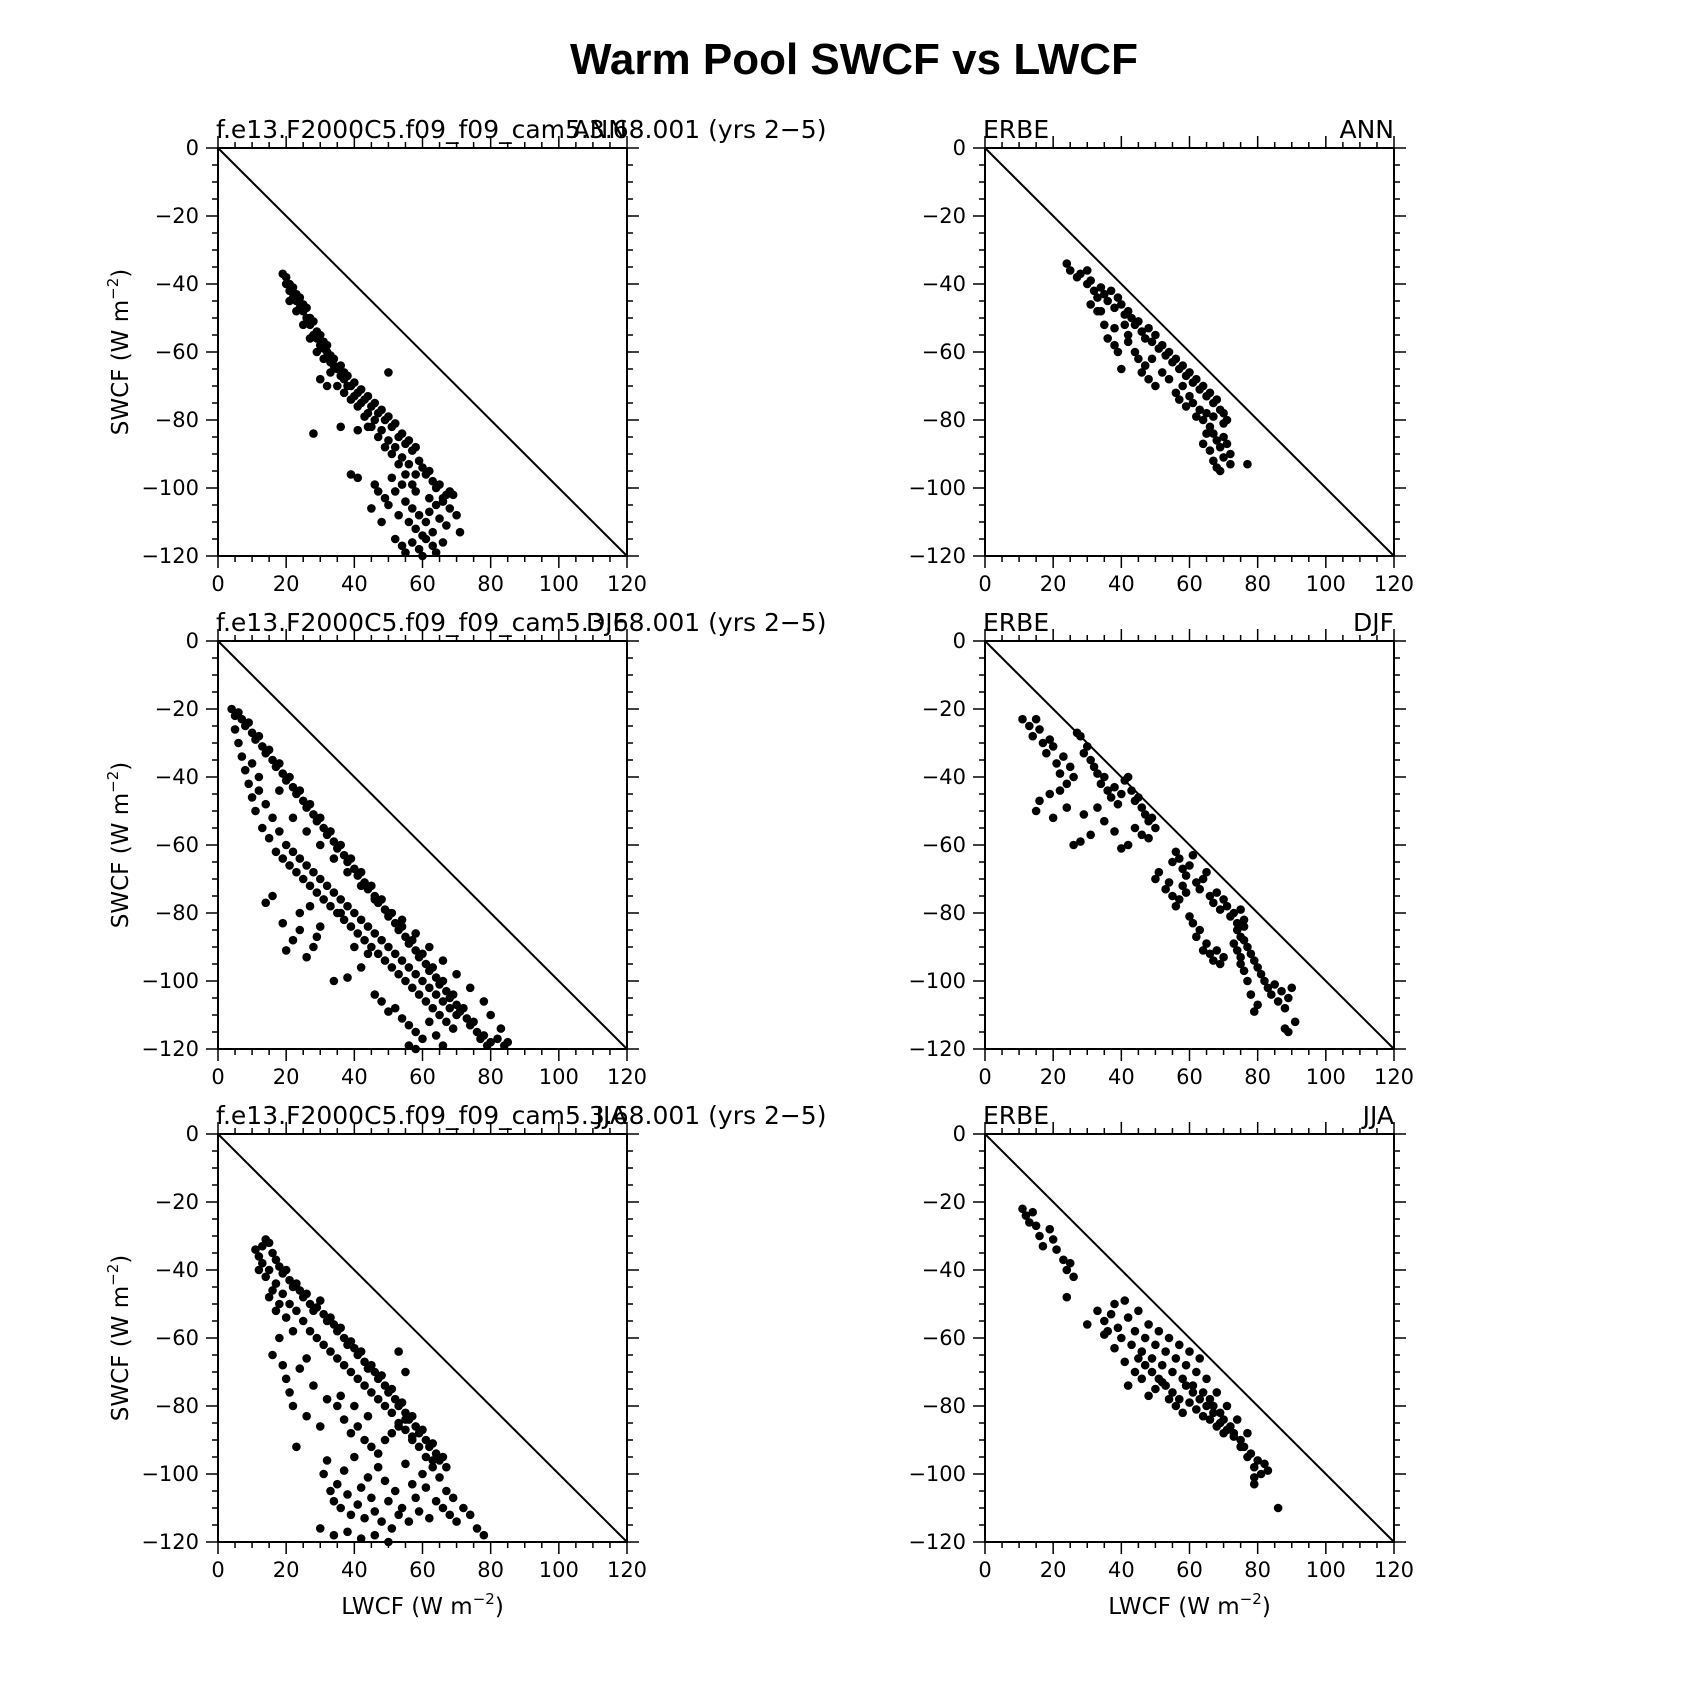 This screenshot has width=1708, height=1705. I want to click on x-tick-label: 80, so click(1257, 1570).